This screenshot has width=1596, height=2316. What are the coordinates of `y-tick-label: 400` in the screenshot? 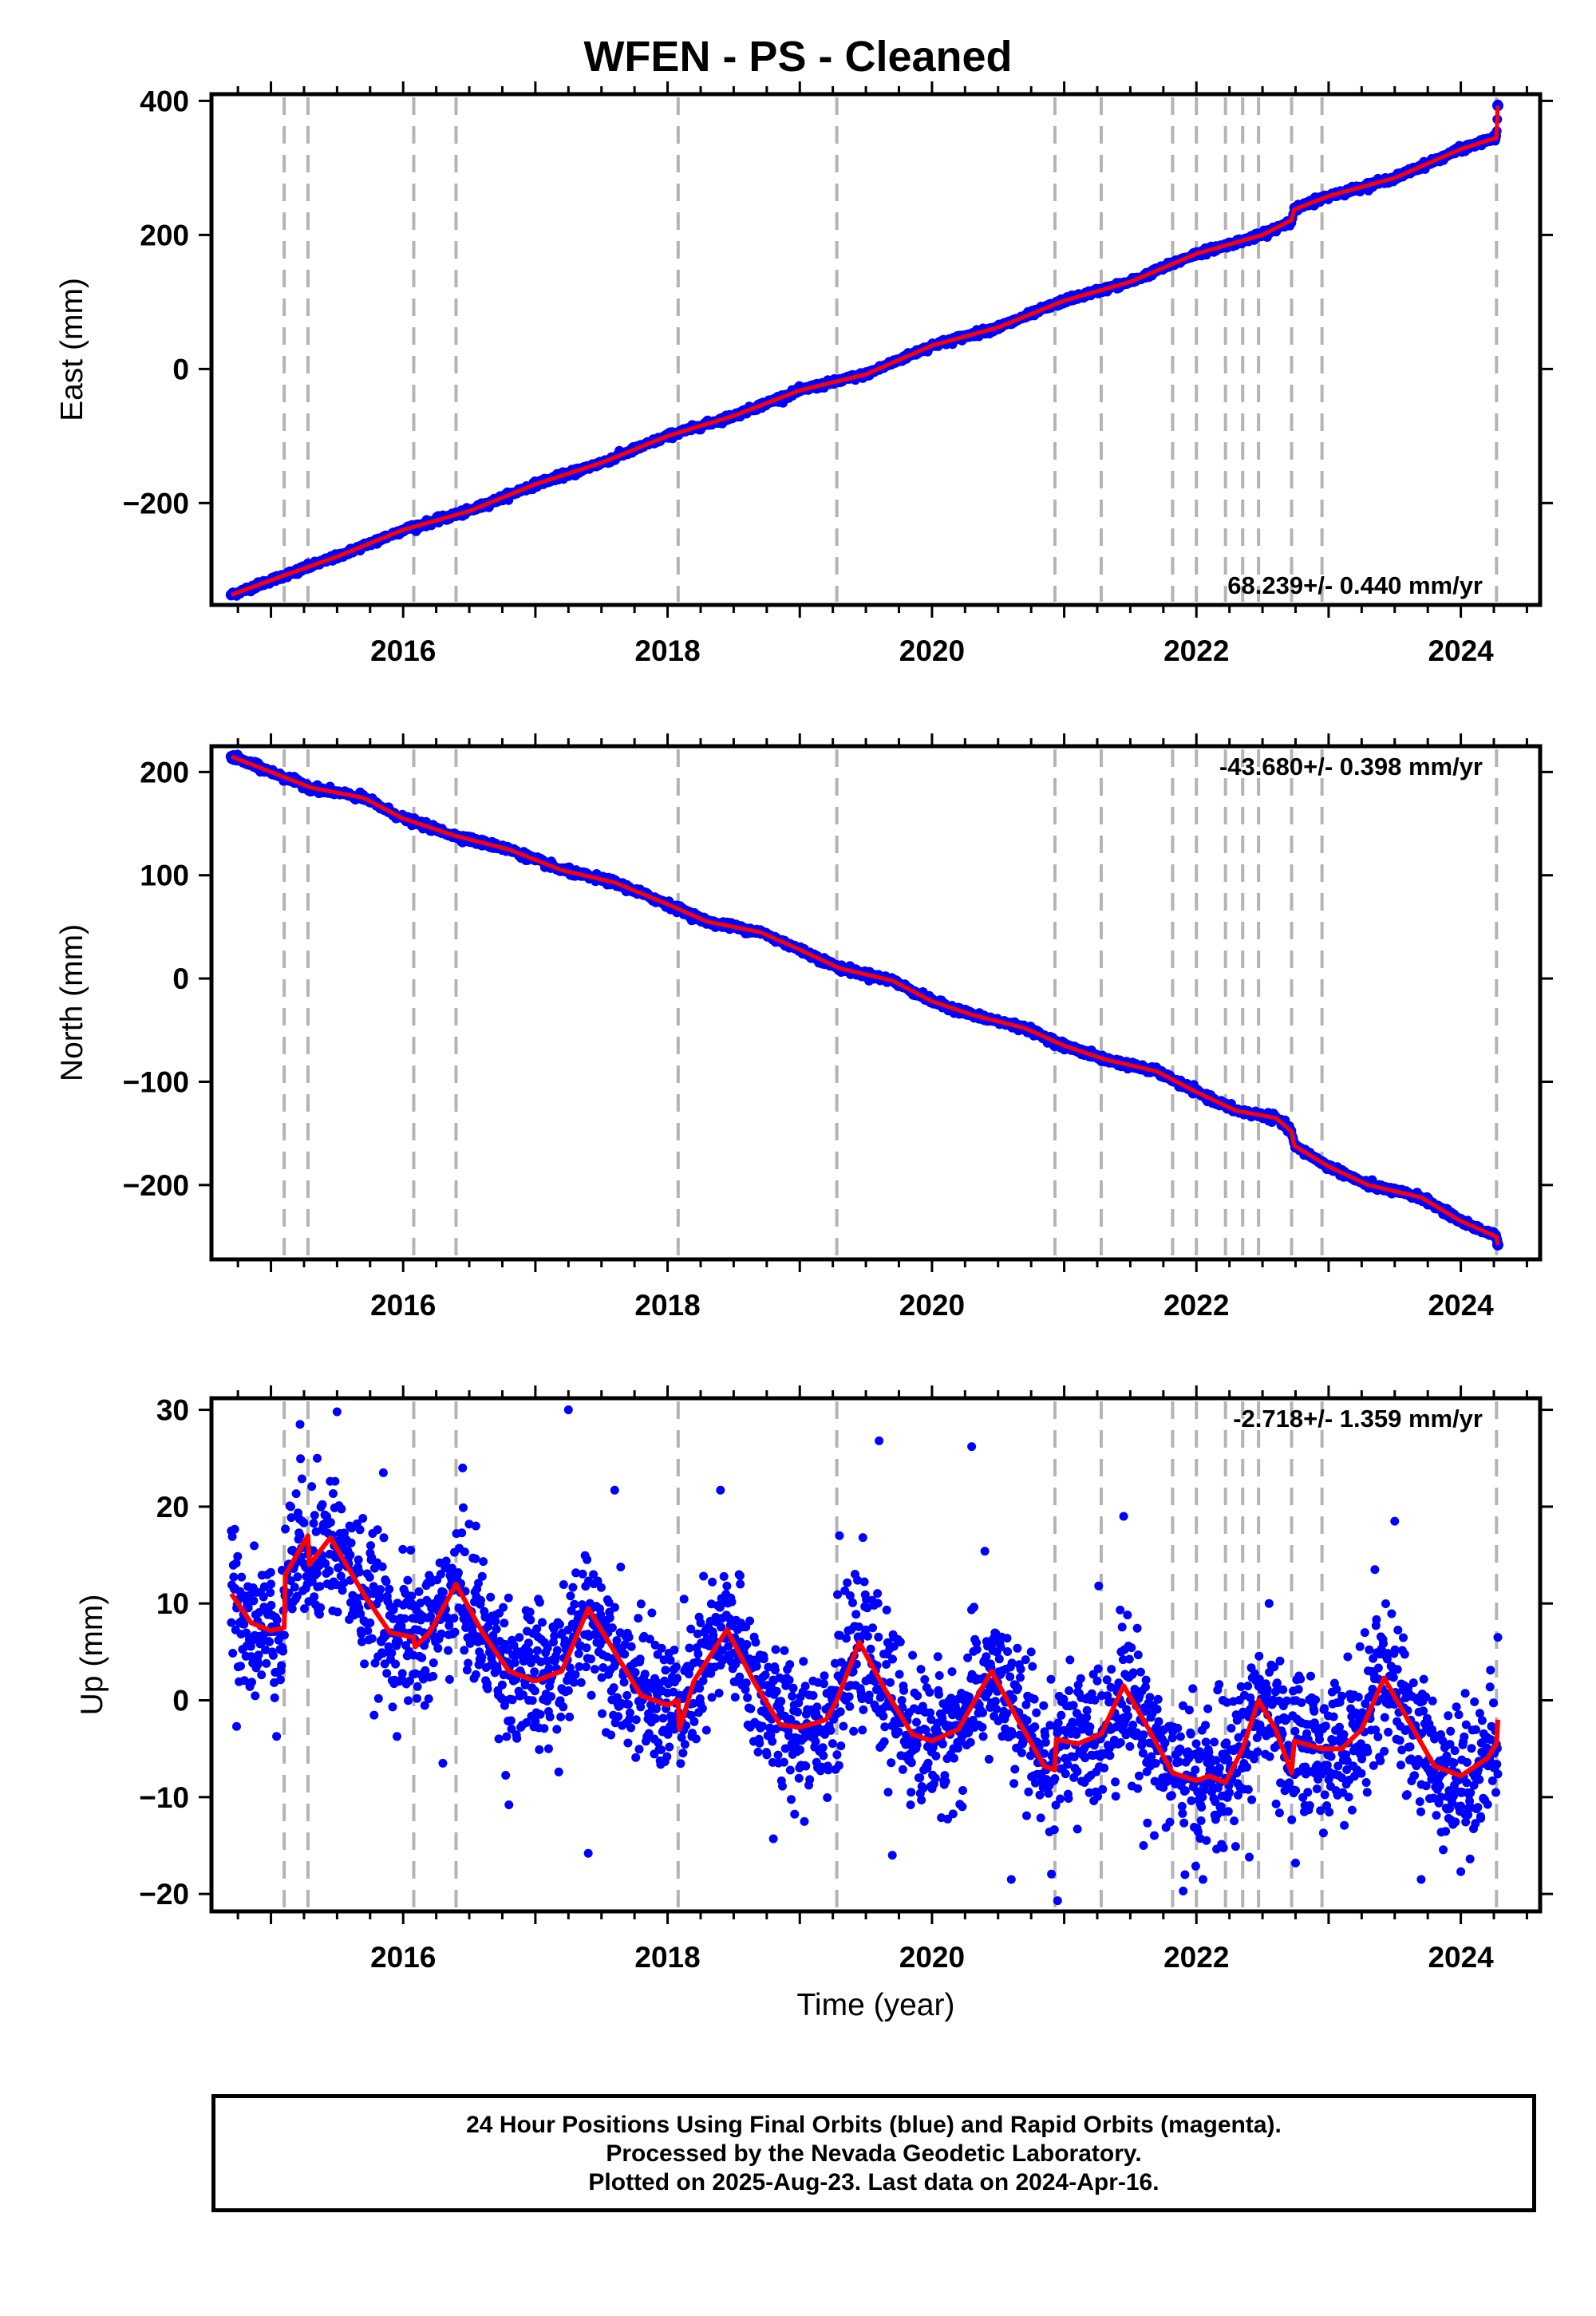 It's located at (164, 101).